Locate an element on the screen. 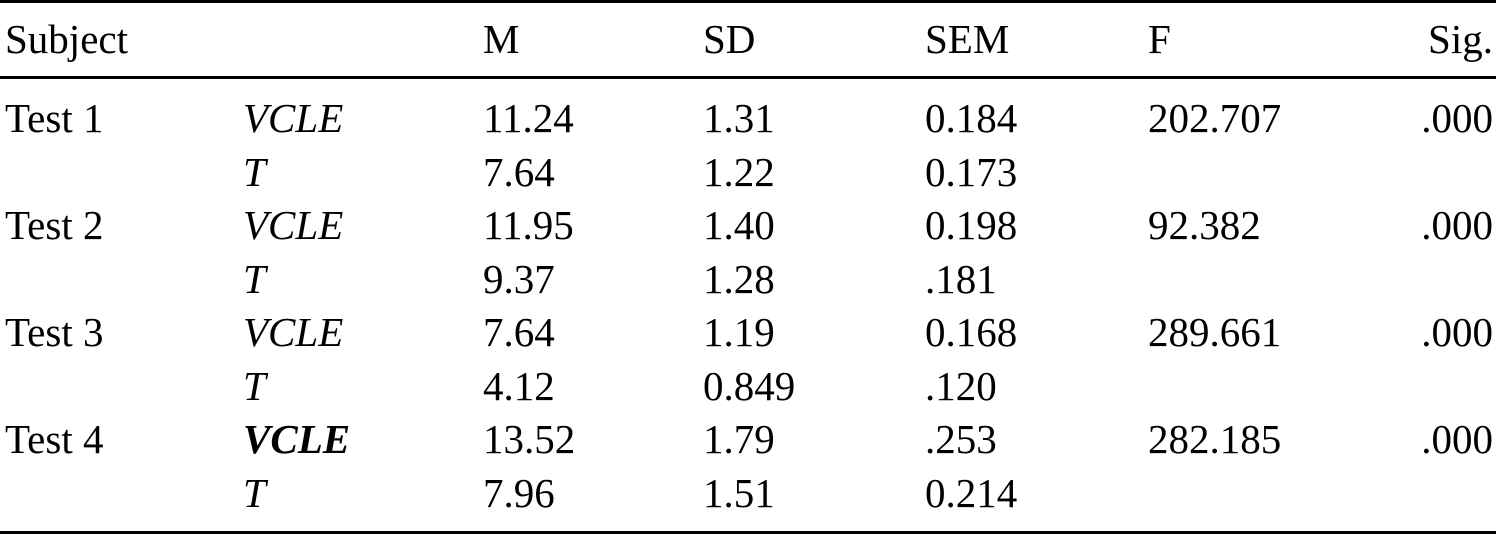 This screenshot has height=535, width=1496. top-rule is located at coordinates (748, 1).